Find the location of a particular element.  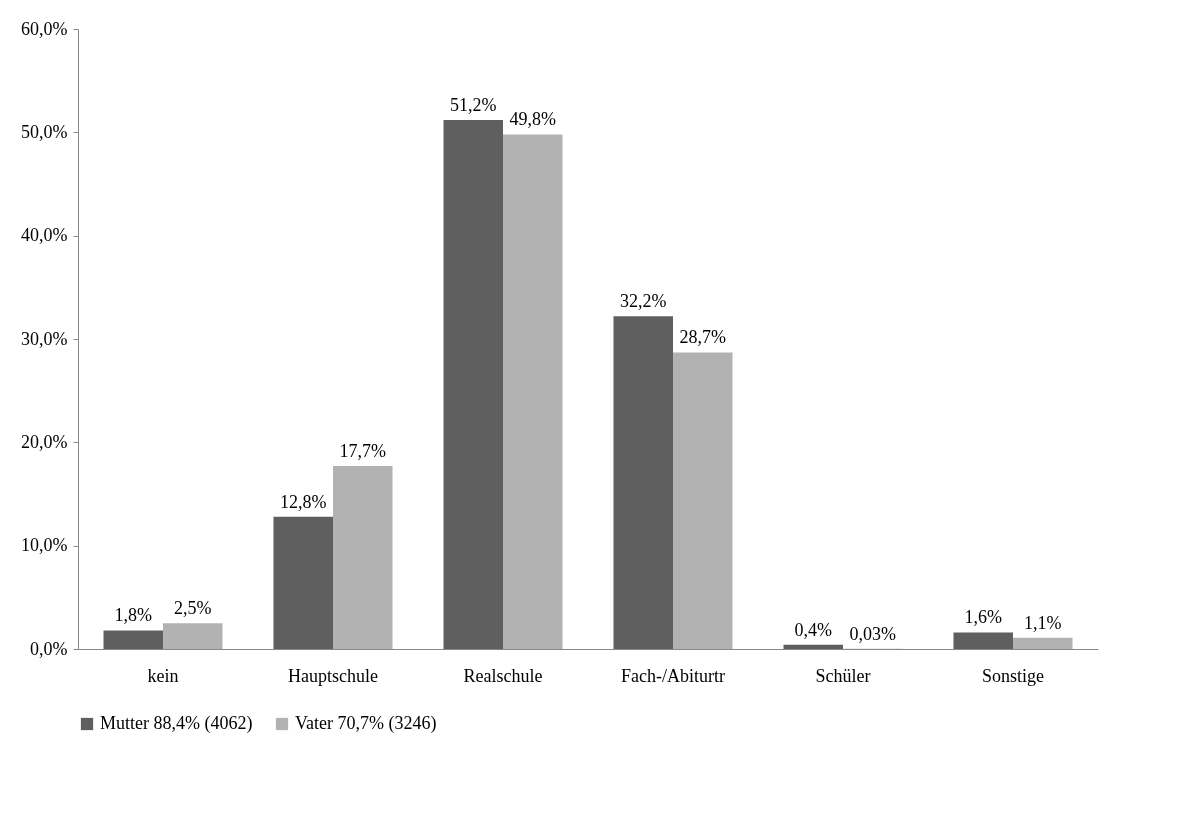

data-label: 0,4% is located at coordinates (813, 629).